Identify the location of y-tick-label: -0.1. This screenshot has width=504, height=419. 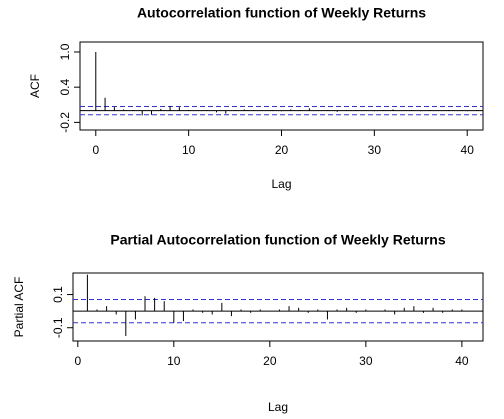
(58, 327).